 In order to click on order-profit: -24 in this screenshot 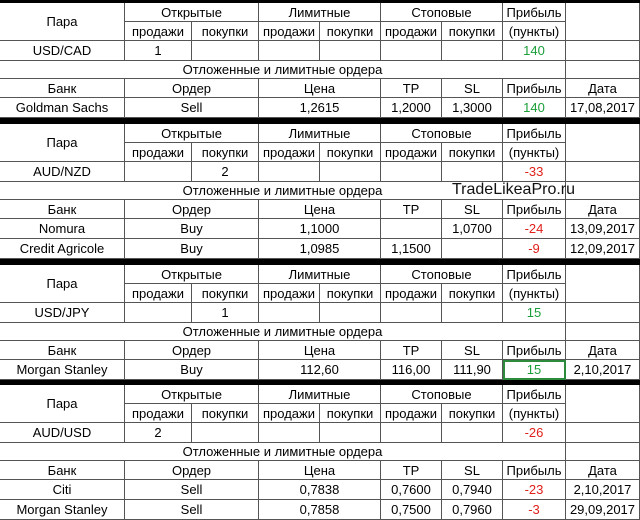, I will do `click(534, 229)`.